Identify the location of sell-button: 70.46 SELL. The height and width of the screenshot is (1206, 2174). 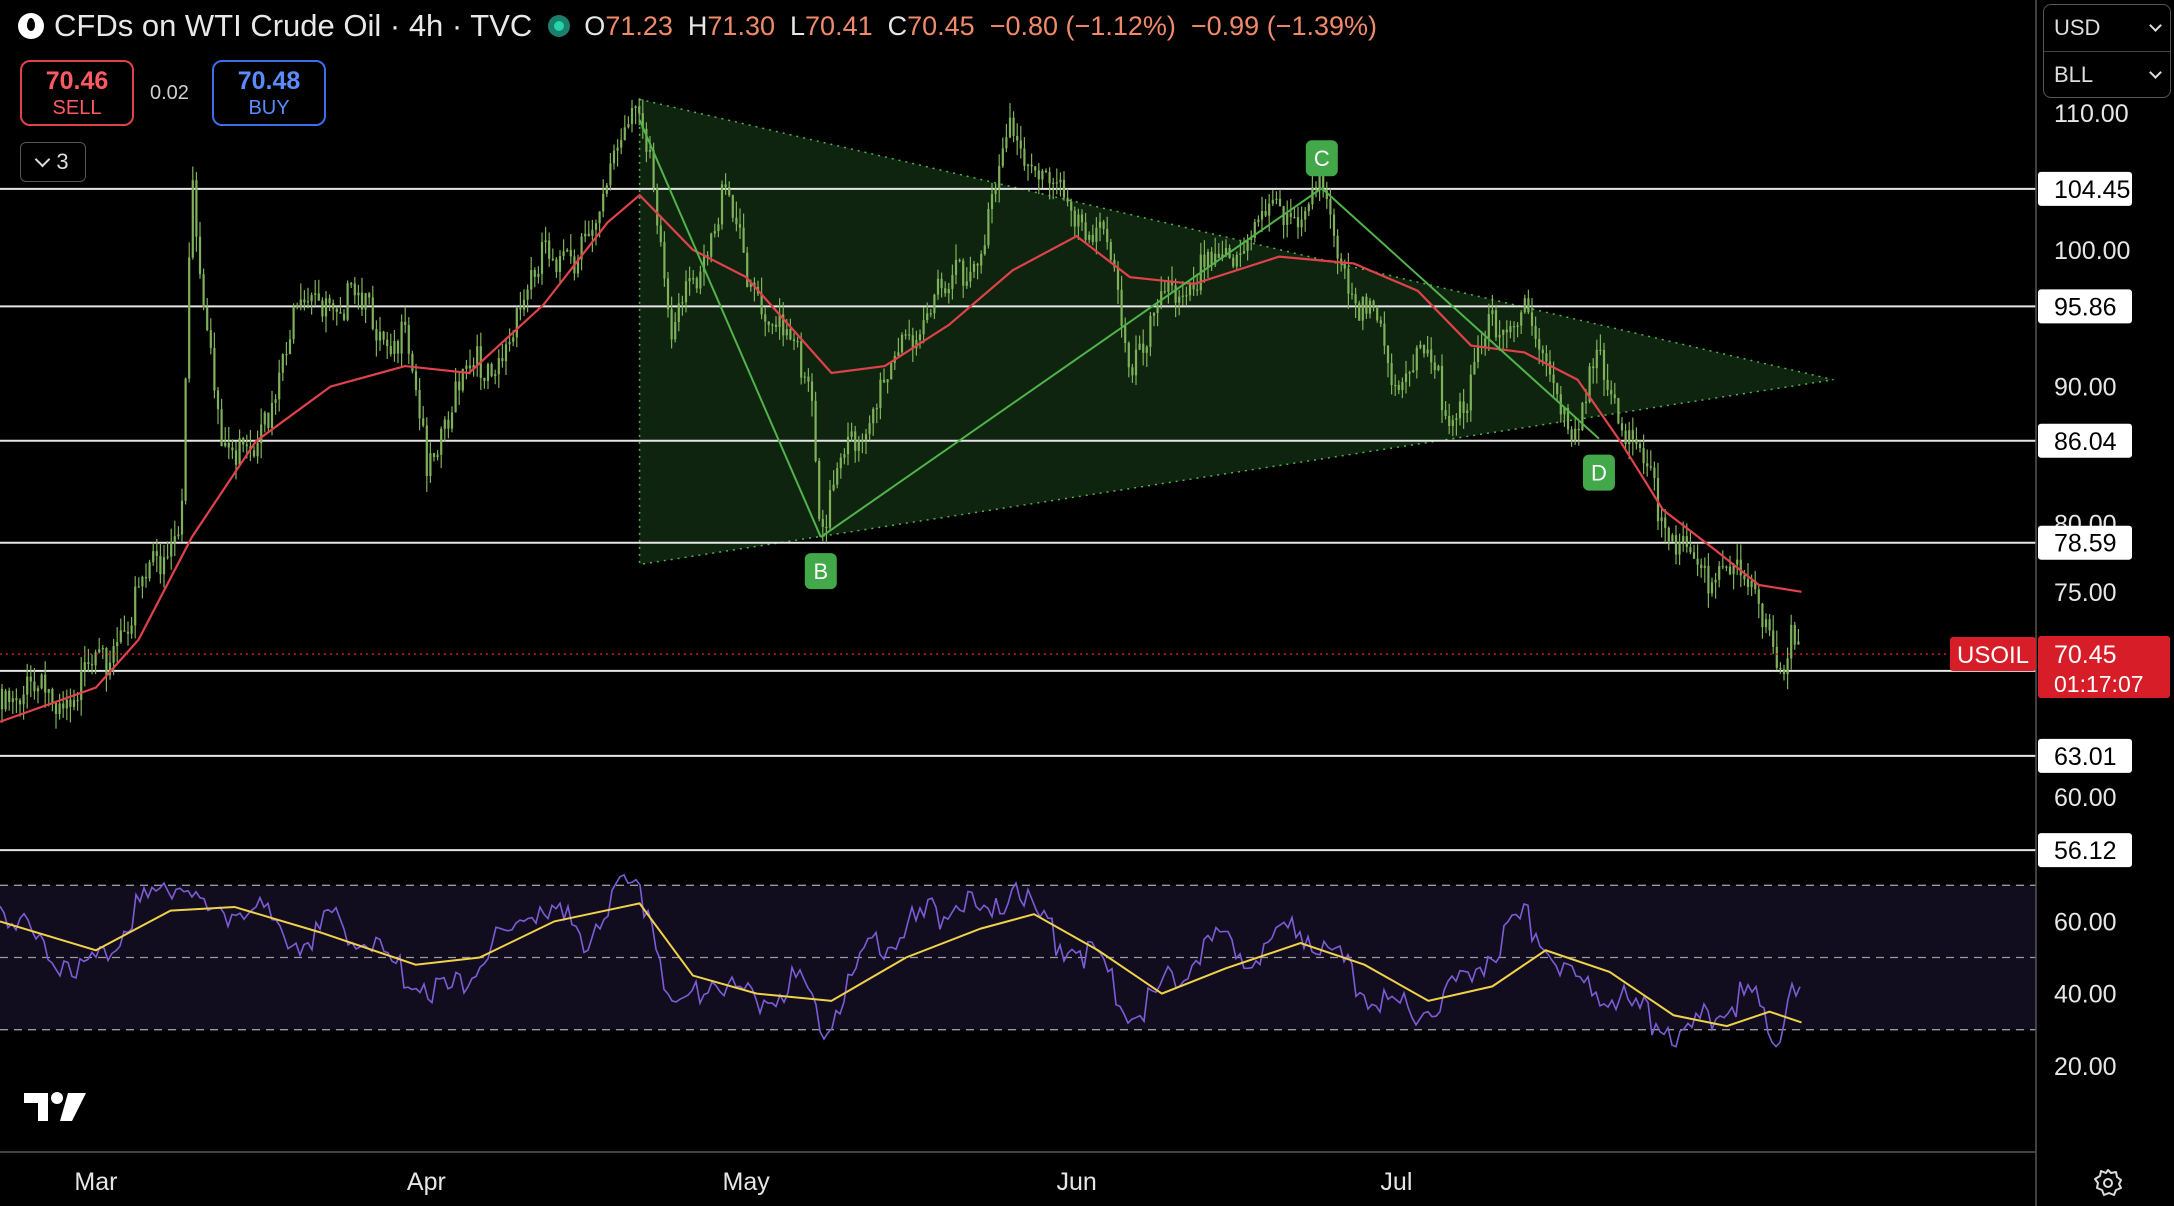
(77, 93).